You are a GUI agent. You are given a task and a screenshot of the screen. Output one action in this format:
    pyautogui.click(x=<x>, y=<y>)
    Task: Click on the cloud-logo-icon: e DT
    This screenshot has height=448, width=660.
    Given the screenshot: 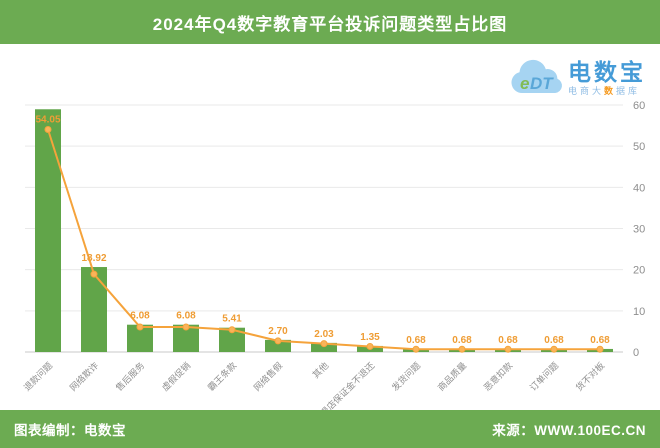 What is the action you would take?
    pyautogui.click(x=536, y=76)
    